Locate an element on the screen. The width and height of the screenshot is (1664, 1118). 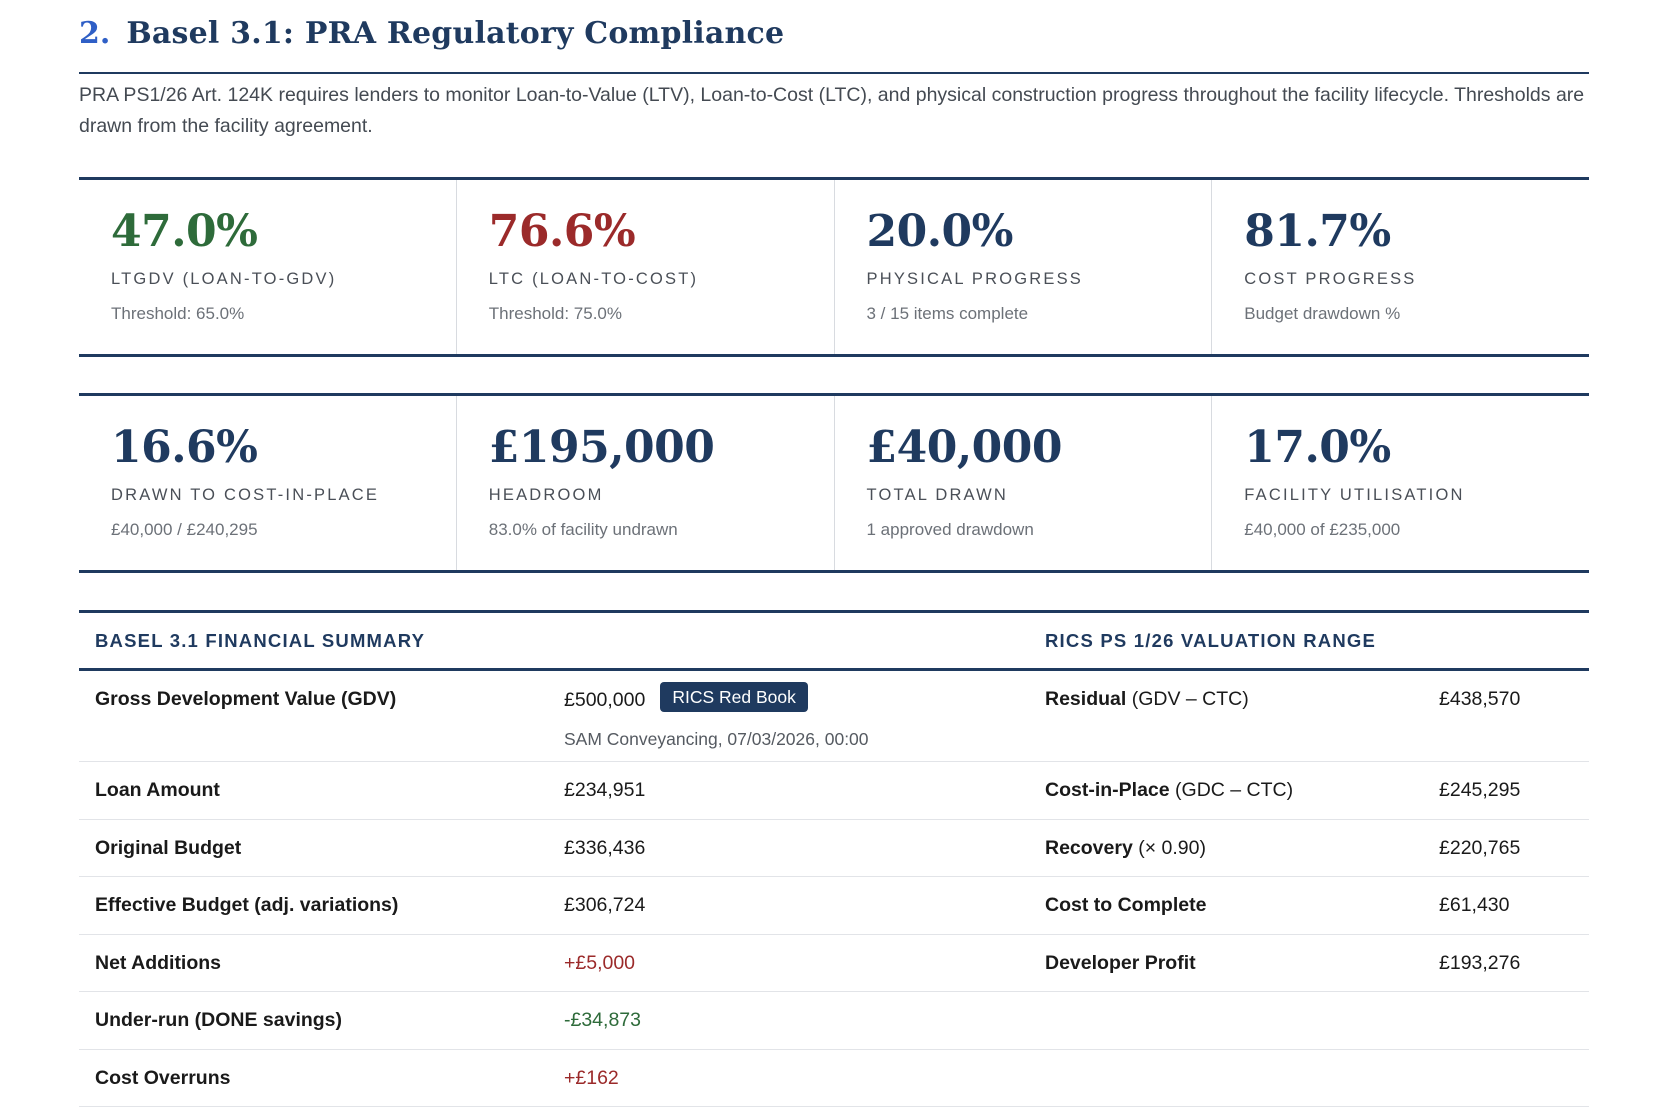
valuation-label-note: (GDC – CTC) is located at coordinates (1231, 790).